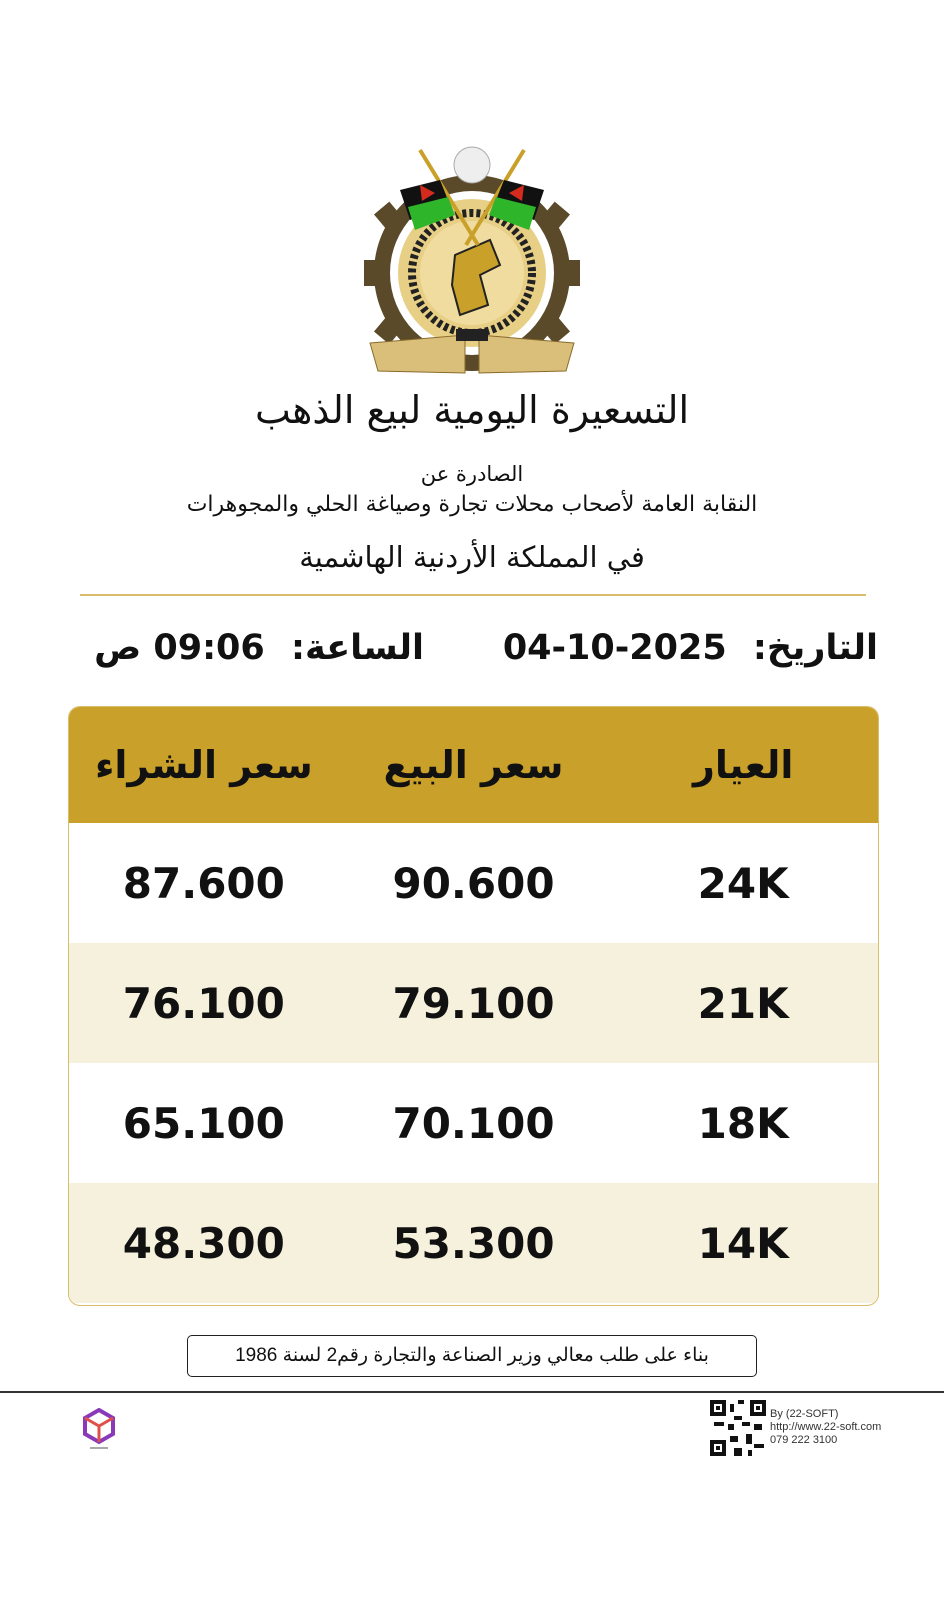 The height and width of the screenshot is (1599, 944). I want to click on footer-divider, so click(472, 1392).